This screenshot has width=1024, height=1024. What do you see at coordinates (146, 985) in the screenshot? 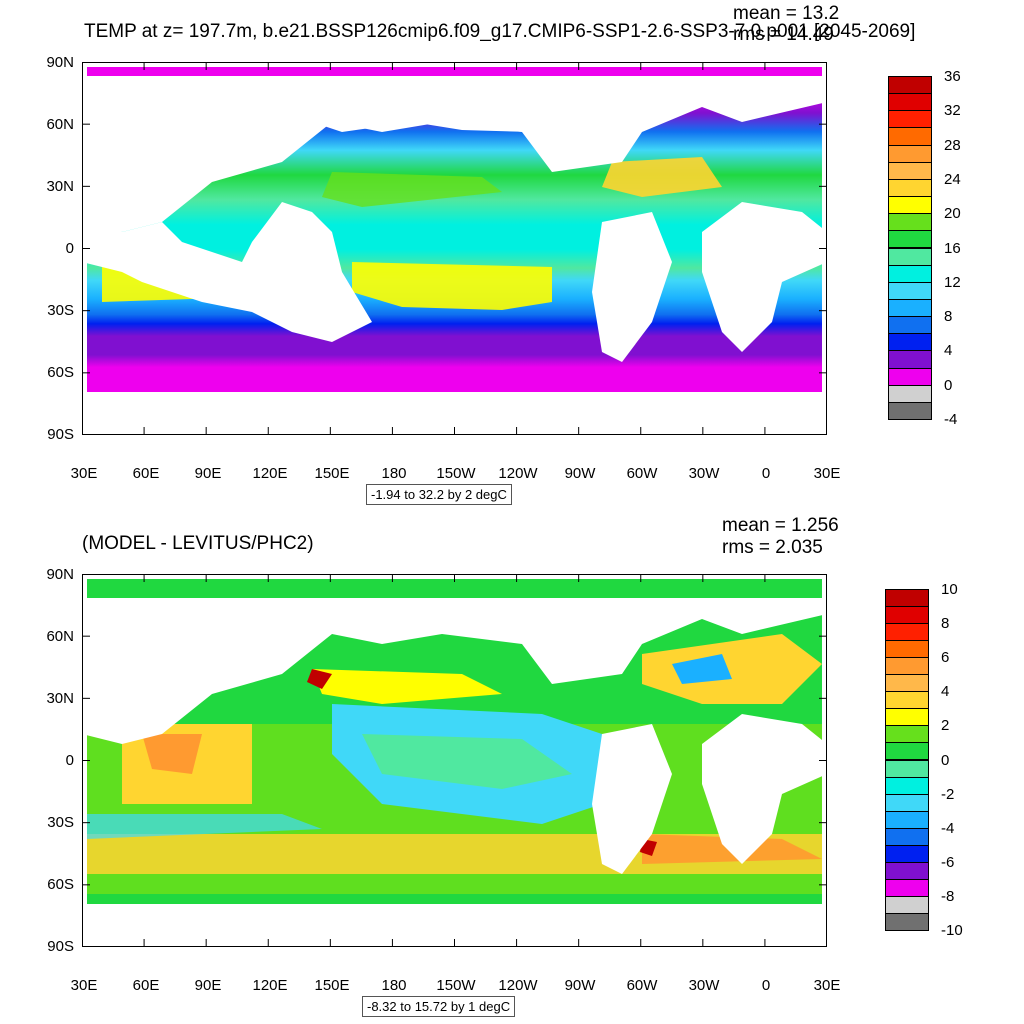
I see `lon-label: 60E` at bounding box center [146, 985].